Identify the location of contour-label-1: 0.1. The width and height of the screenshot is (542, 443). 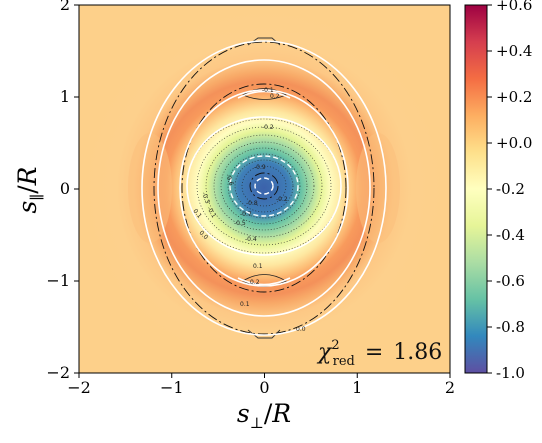
(245, 304).